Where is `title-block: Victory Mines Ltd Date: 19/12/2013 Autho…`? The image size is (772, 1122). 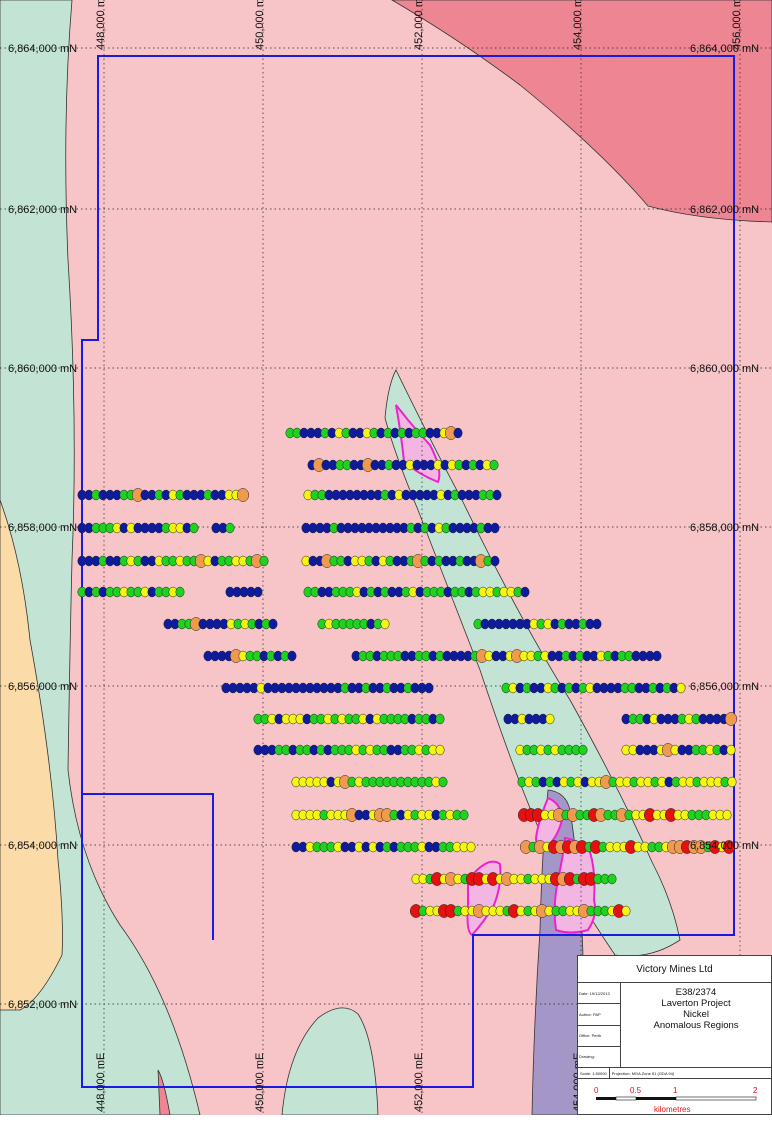
title-block: Victory Mines Ltd Date: 19/12/2013 Autho… is located at coordinates (674, 1035).